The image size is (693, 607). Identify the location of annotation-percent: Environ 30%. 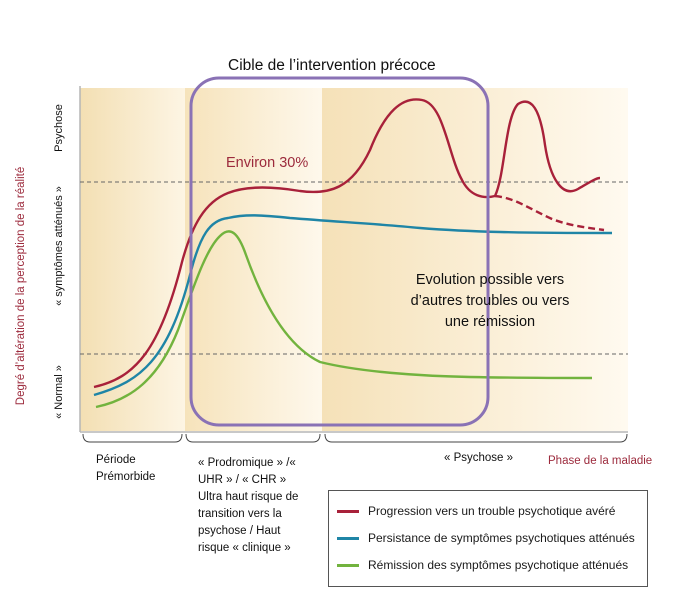
(267, 163).